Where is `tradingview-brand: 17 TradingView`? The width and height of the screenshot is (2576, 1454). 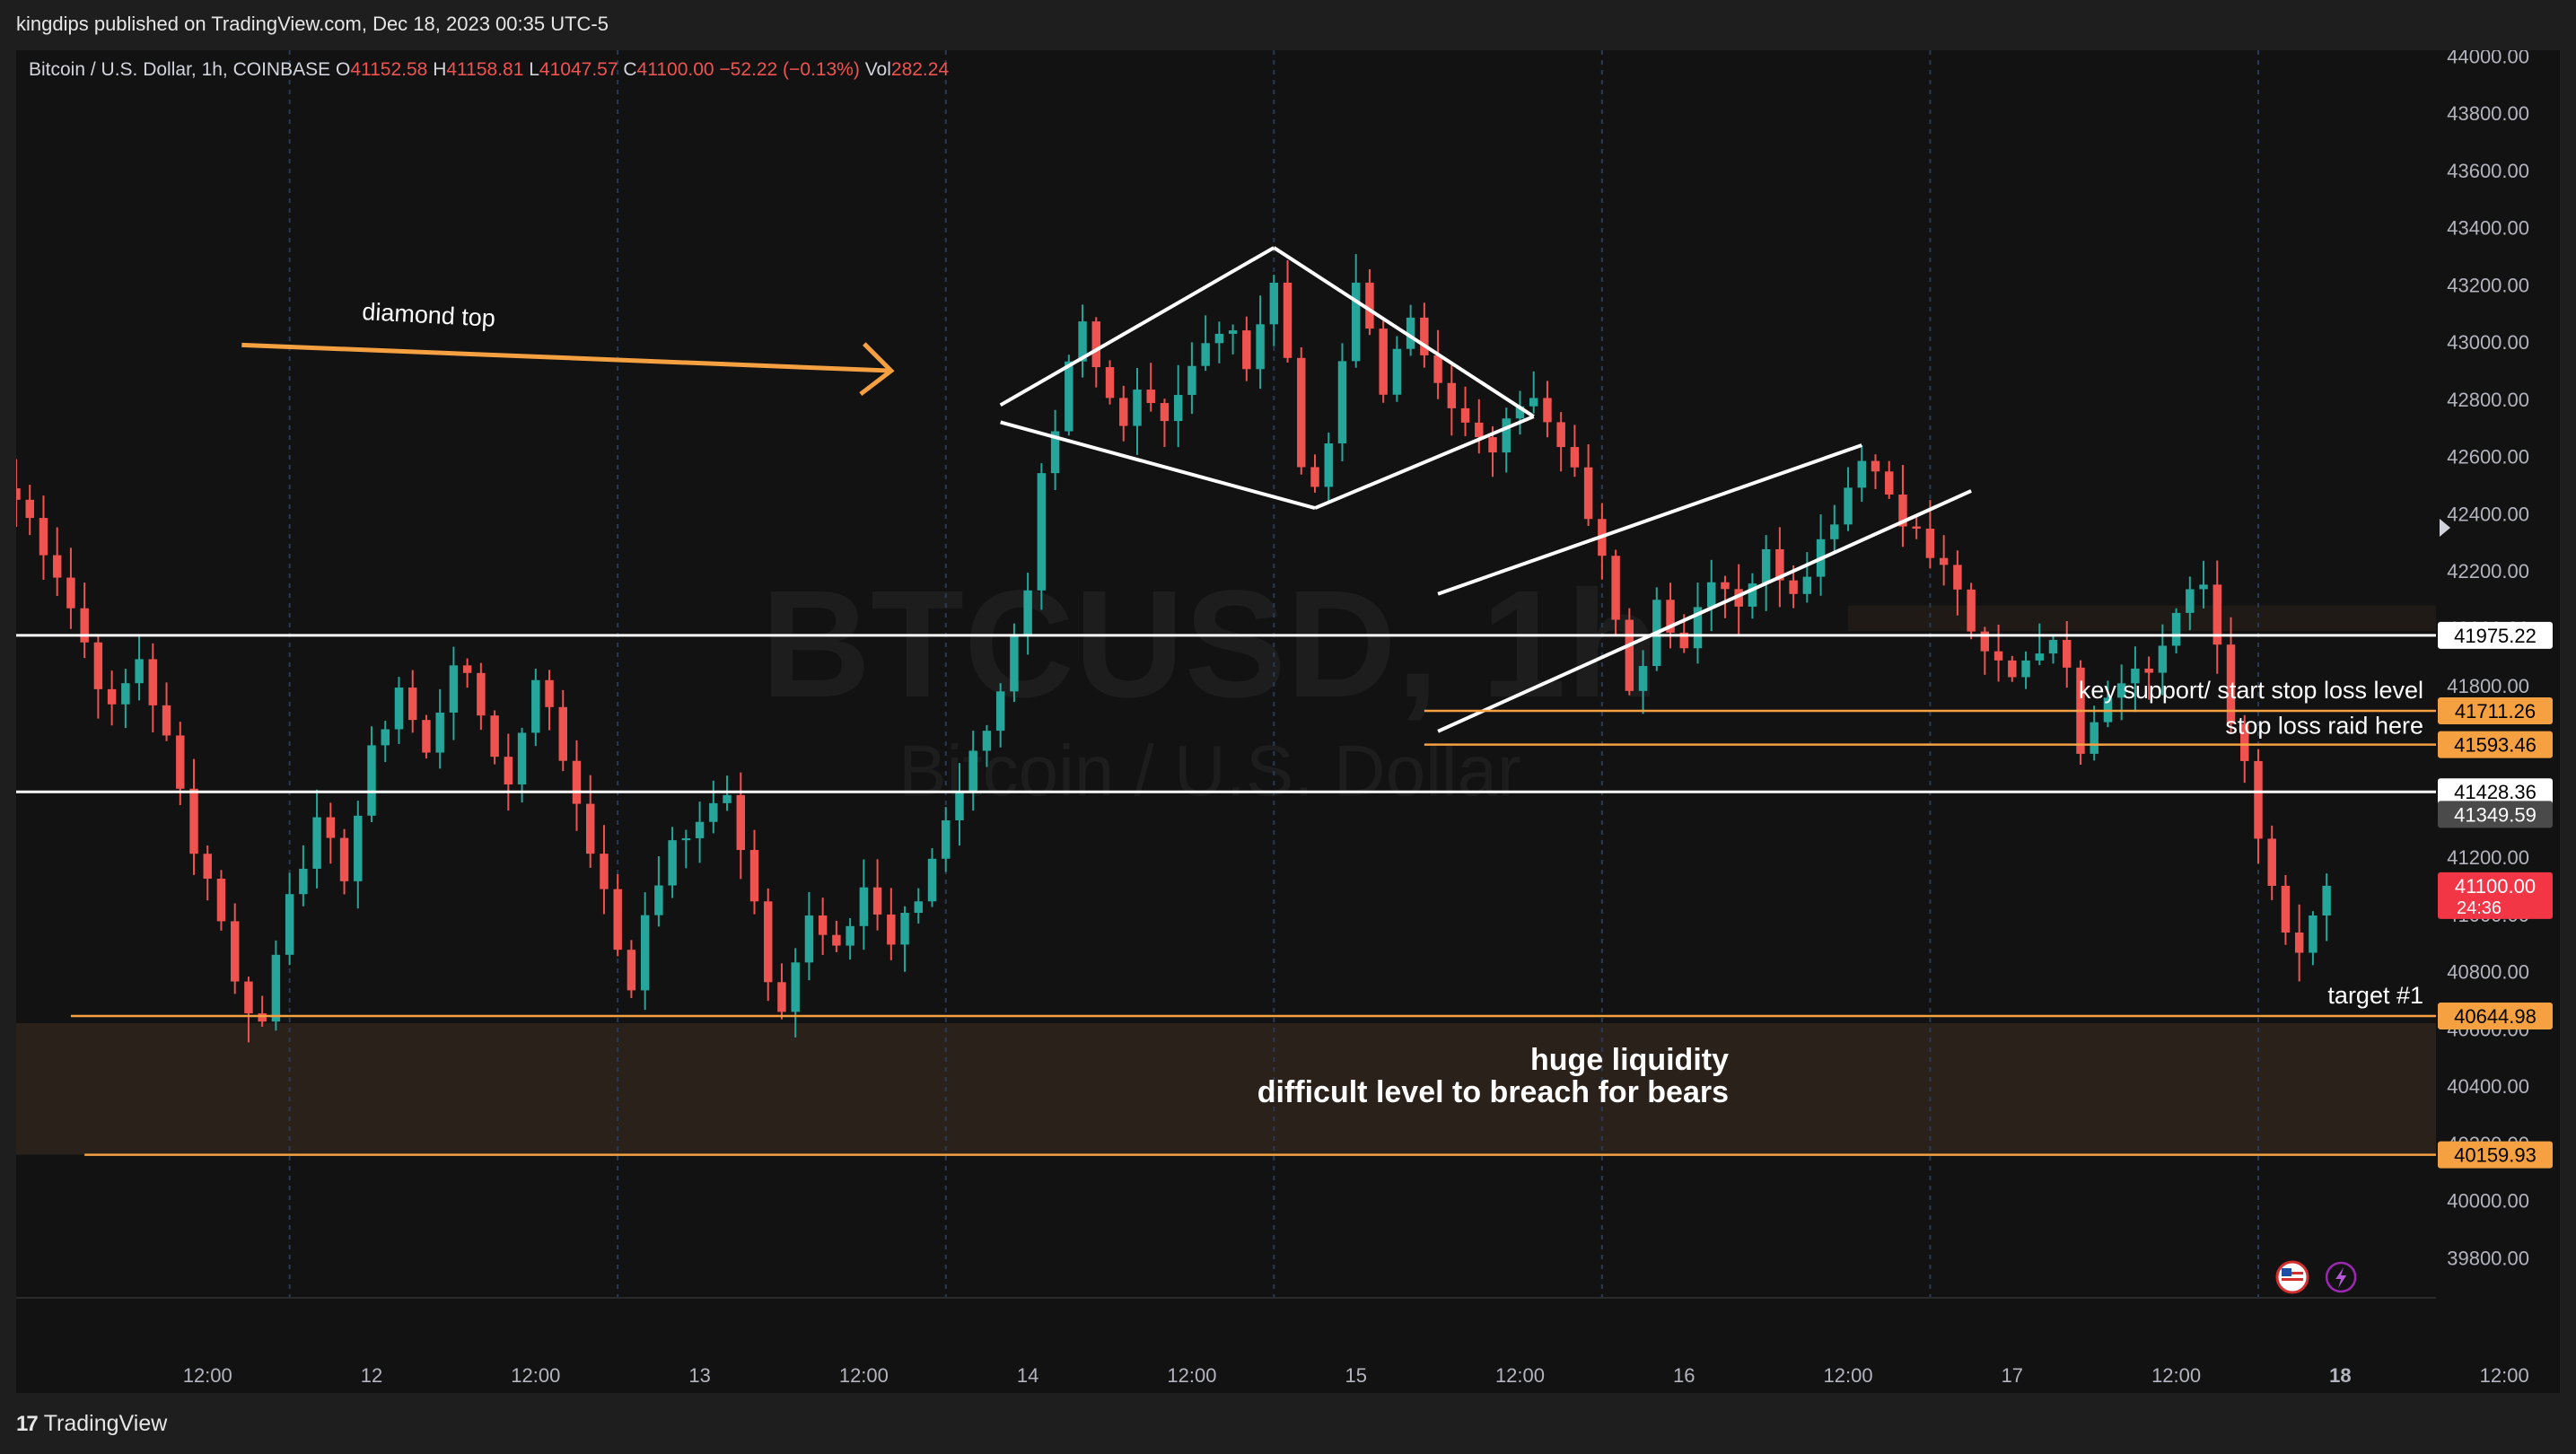
tradingview-brand: 17 TradingView is located at coordinates (91, 1424).